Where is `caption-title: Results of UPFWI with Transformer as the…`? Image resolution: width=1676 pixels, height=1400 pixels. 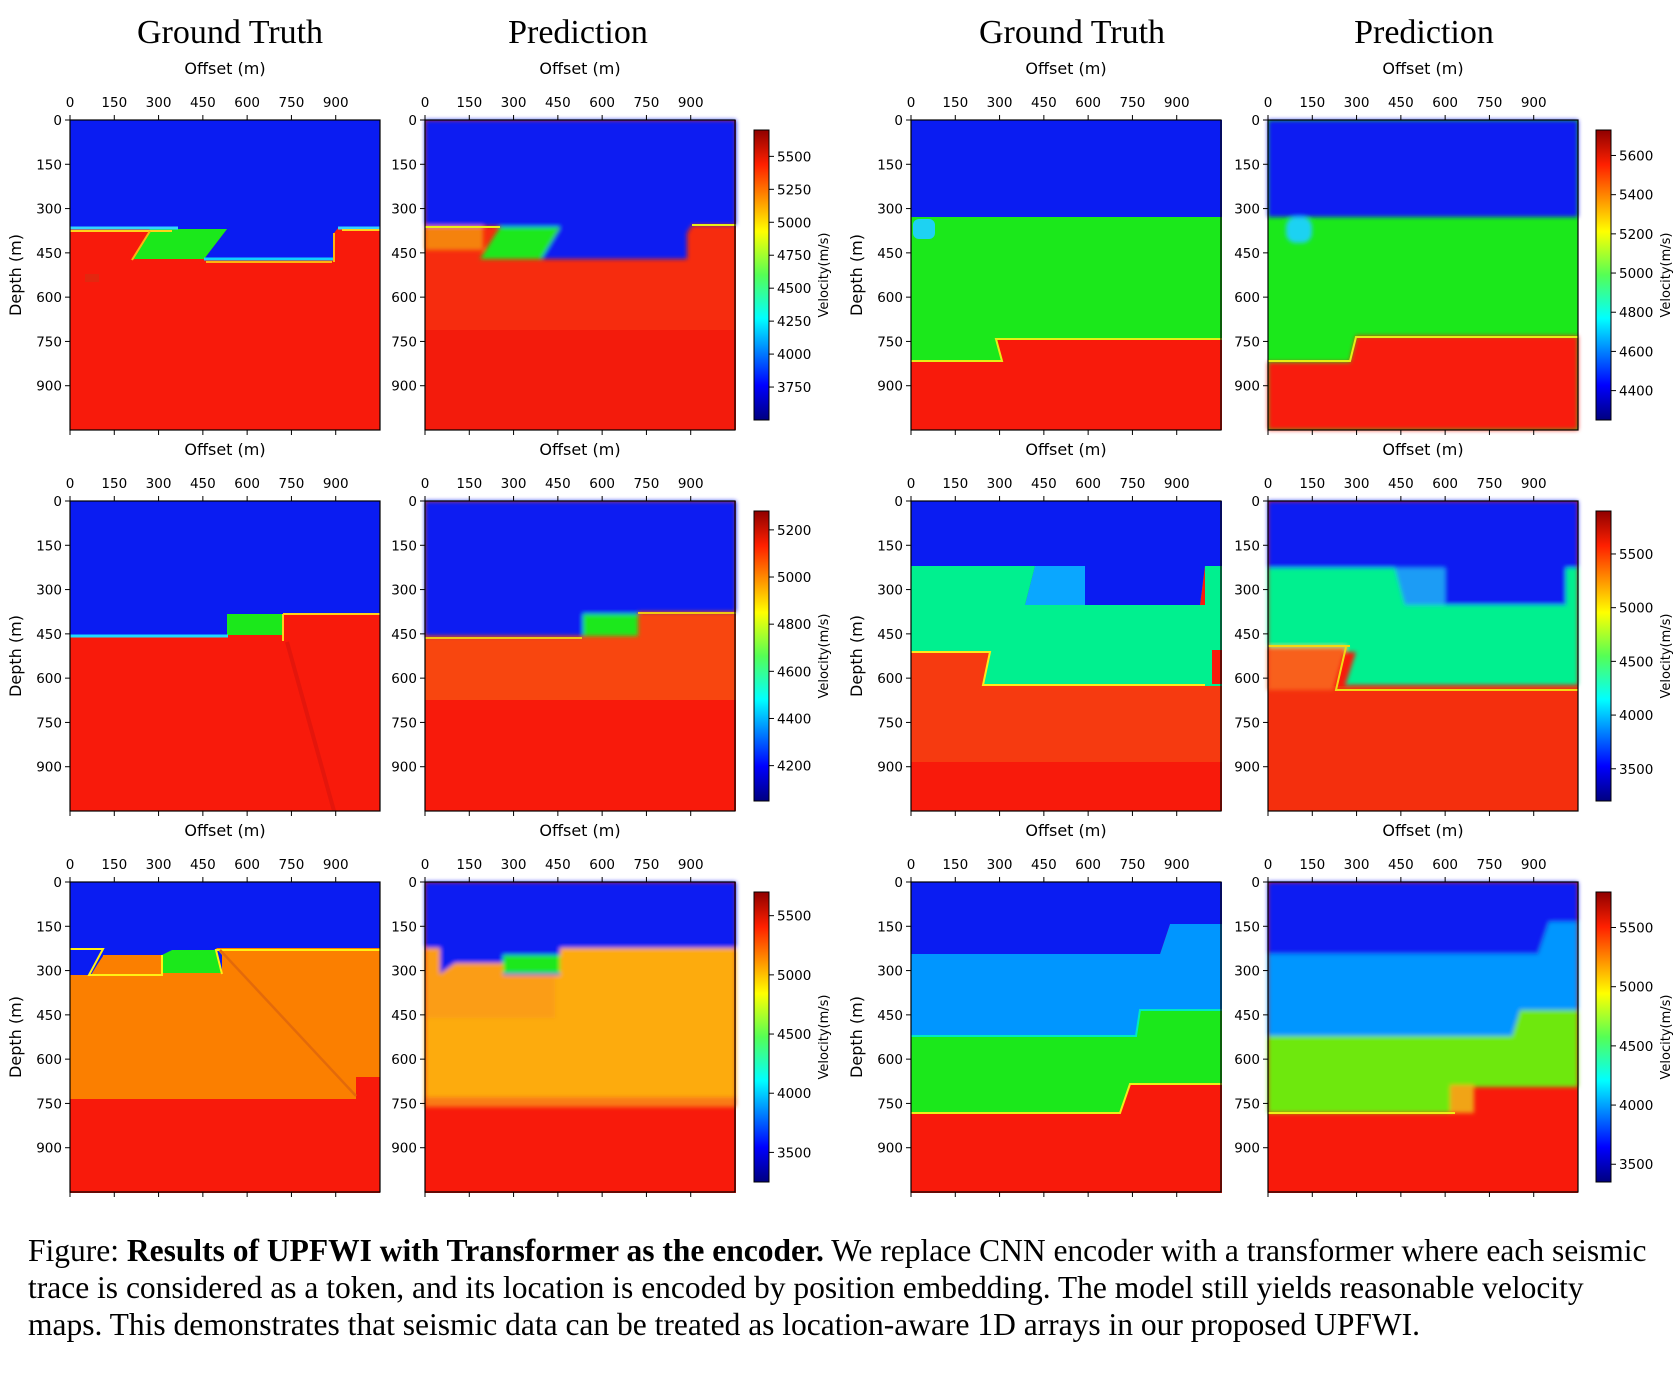 caption-title: Results of UPFWI with Transformer as the… is located at coordinates (475, 1250).